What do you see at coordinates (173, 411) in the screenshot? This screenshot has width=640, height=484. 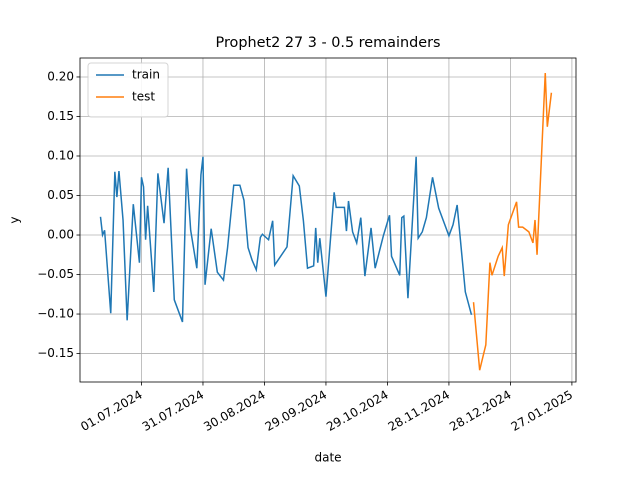 I see `x-tick-label: 31.07.2024` at bounding box center [173, 411].